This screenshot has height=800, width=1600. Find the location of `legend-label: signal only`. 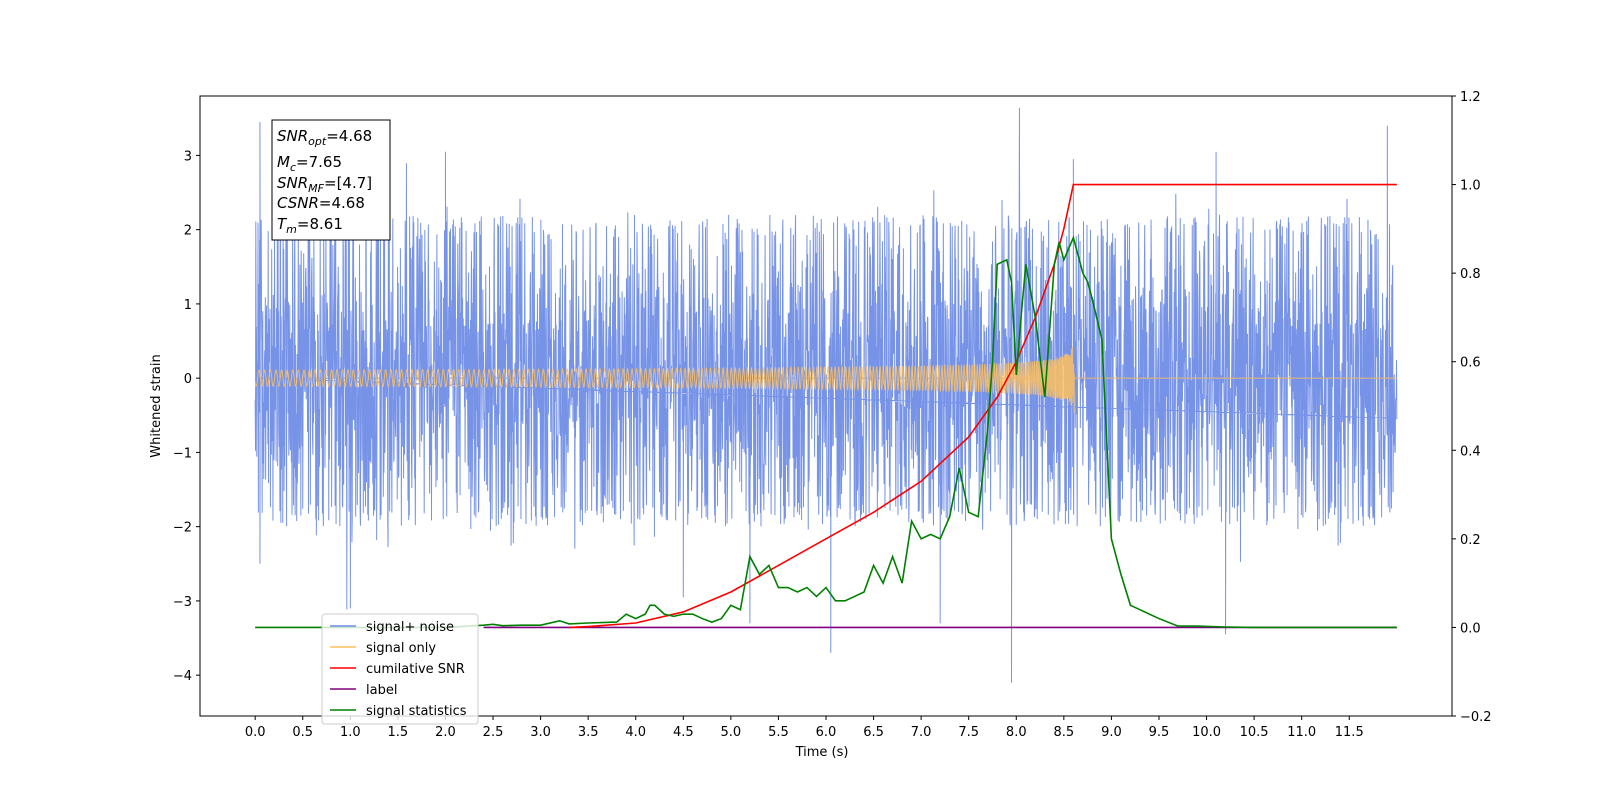

legend-label: signal only is located at coordinates (401, 648).